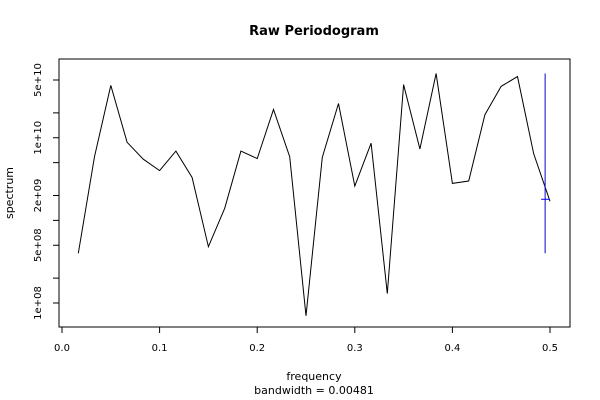 Image resolution: width=600 pixels, height=400 pixels. What do you see at coordinates (355, 348) in the screenshot?
I see `x-tick-label: 0.3` at bounding box center [355, 348].